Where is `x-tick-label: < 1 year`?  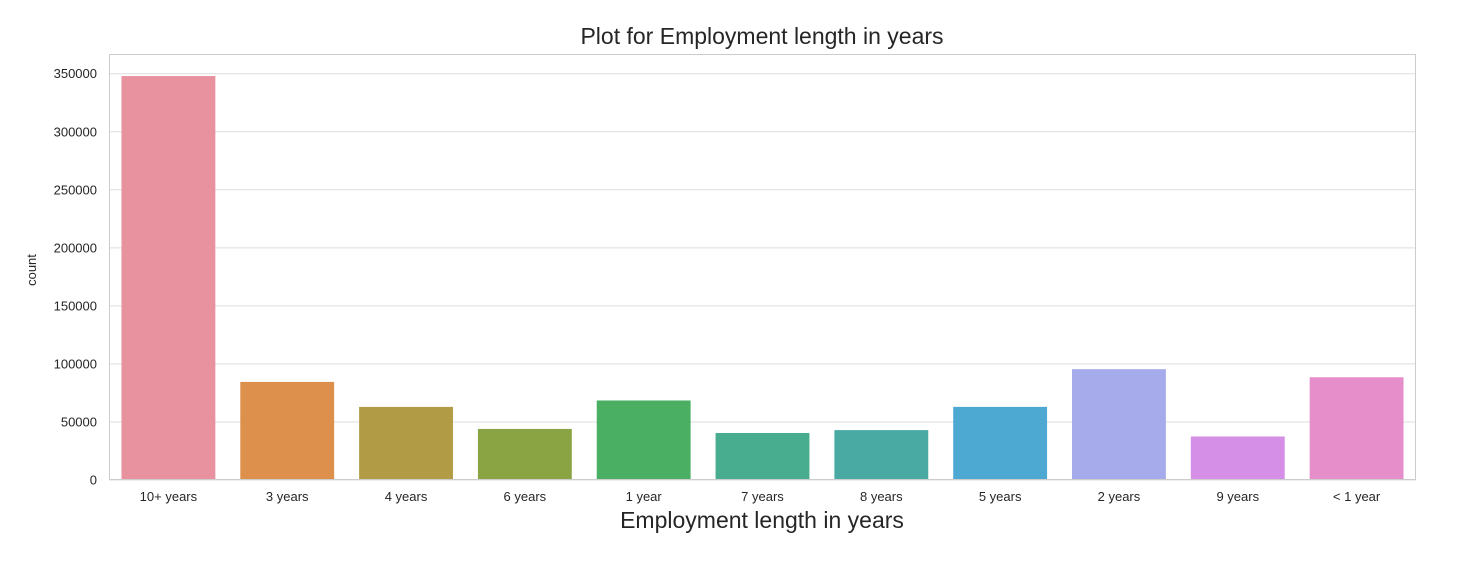 x-tick-label: < 1 year is located at coordinates (1357, 496).